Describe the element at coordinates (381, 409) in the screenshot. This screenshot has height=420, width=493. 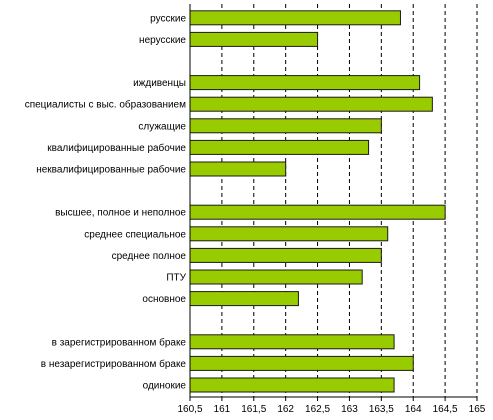
I see `tick-label: 163,5` at that location.